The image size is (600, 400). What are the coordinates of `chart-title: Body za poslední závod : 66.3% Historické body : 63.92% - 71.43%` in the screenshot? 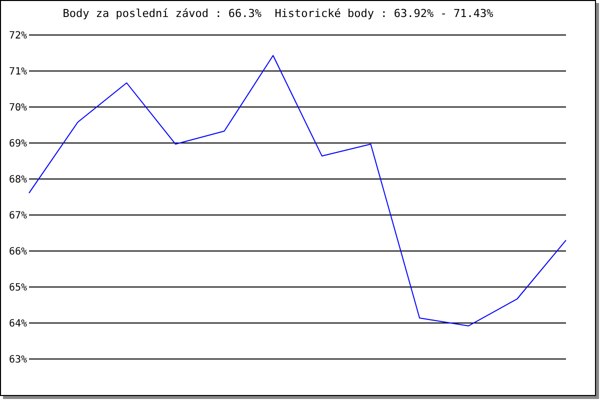 It's located at (278, 13).